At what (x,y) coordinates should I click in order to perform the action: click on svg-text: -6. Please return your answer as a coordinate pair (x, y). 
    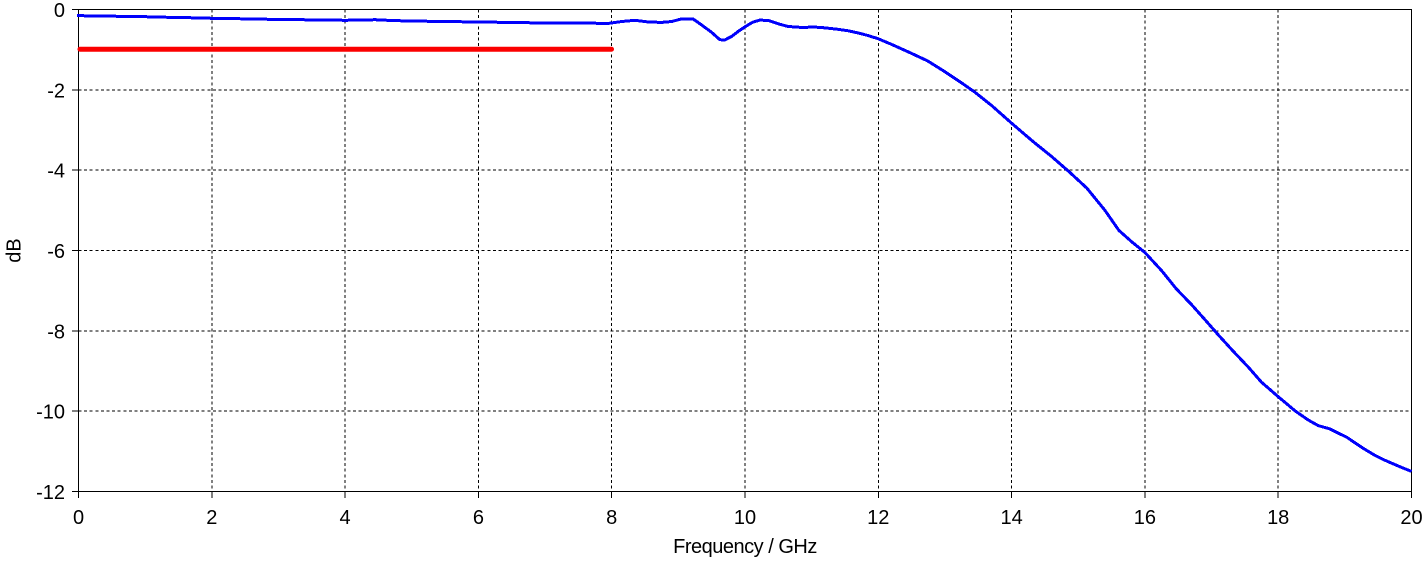
    Looking at the image, I should click on (56, 252).